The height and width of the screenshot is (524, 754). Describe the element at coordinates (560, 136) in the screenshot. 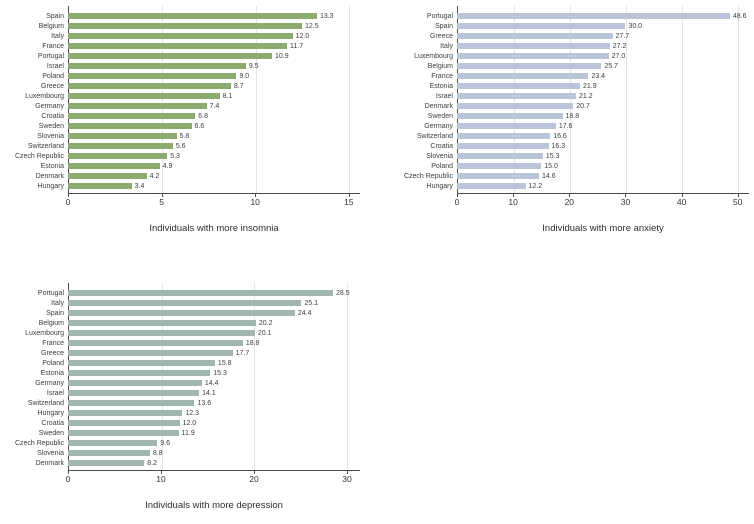

I see `value-label: 16.6` at that location.